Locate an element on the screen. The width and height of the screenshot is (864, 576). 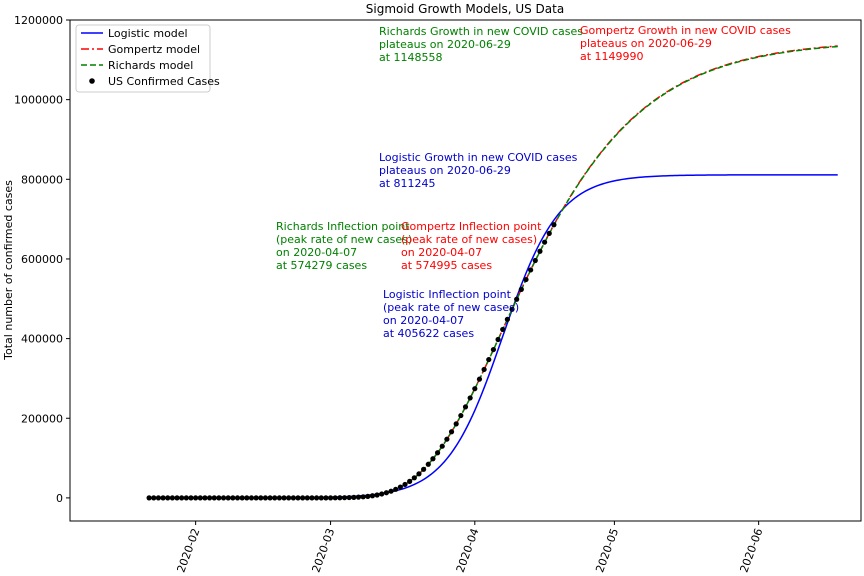
y-axis-ticks: 0 200000 400000 600000 800000 1000000 1200000 is located at coordinates (42, 259).